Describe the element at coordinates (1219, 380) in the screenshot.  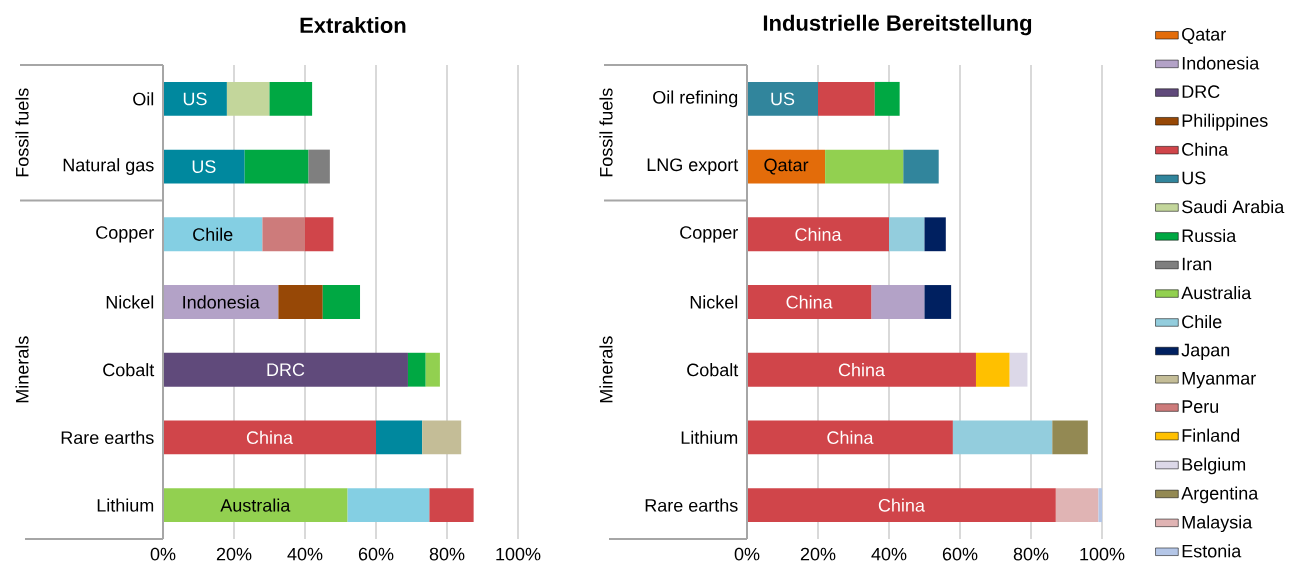
I see `legend-label: Myanmar` at that location.